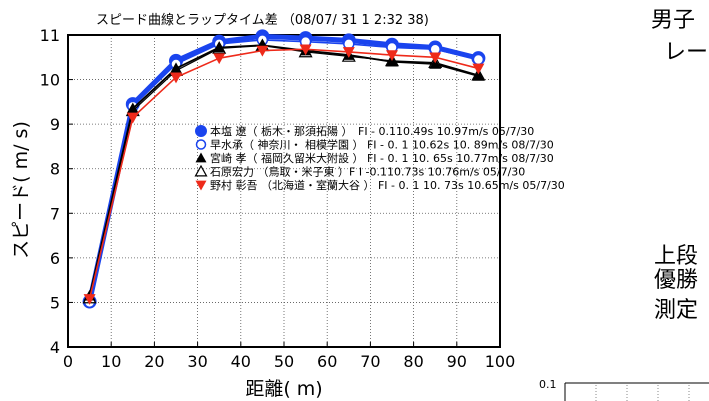 This screenshot has width=709, height=401. I want to click on side-text-top-1: 男子, so click(673, 20).